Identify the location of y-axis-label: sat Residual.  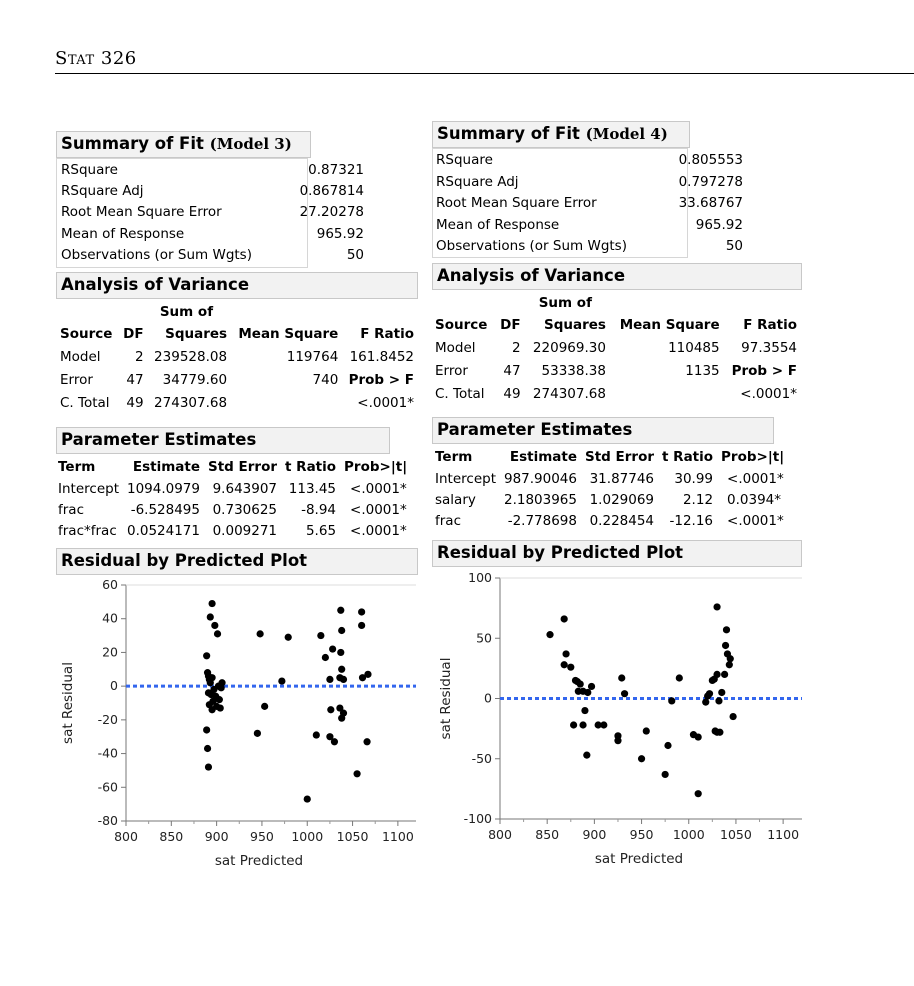
(446, 699).